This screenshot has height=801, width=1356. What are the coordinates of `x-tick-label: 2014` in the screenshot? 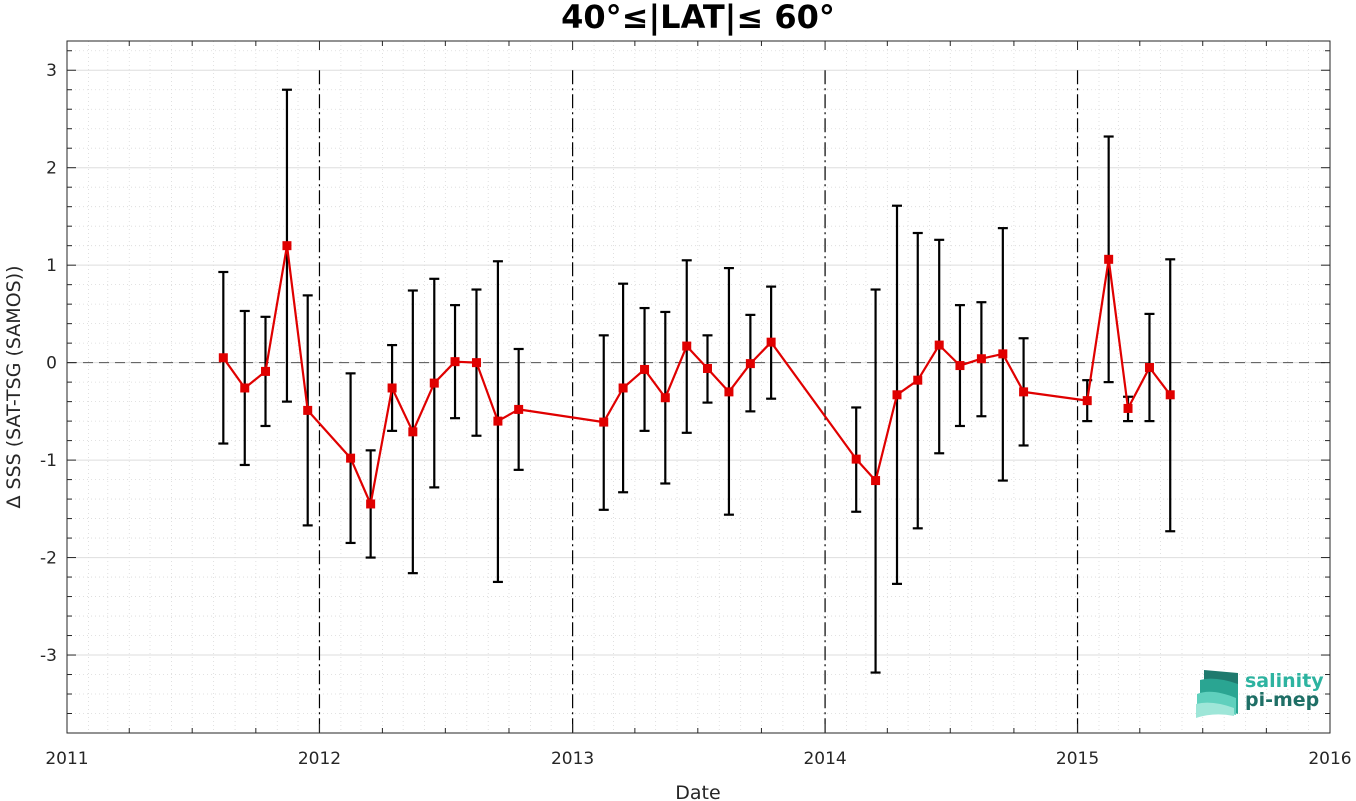 It's located at (824, 759).